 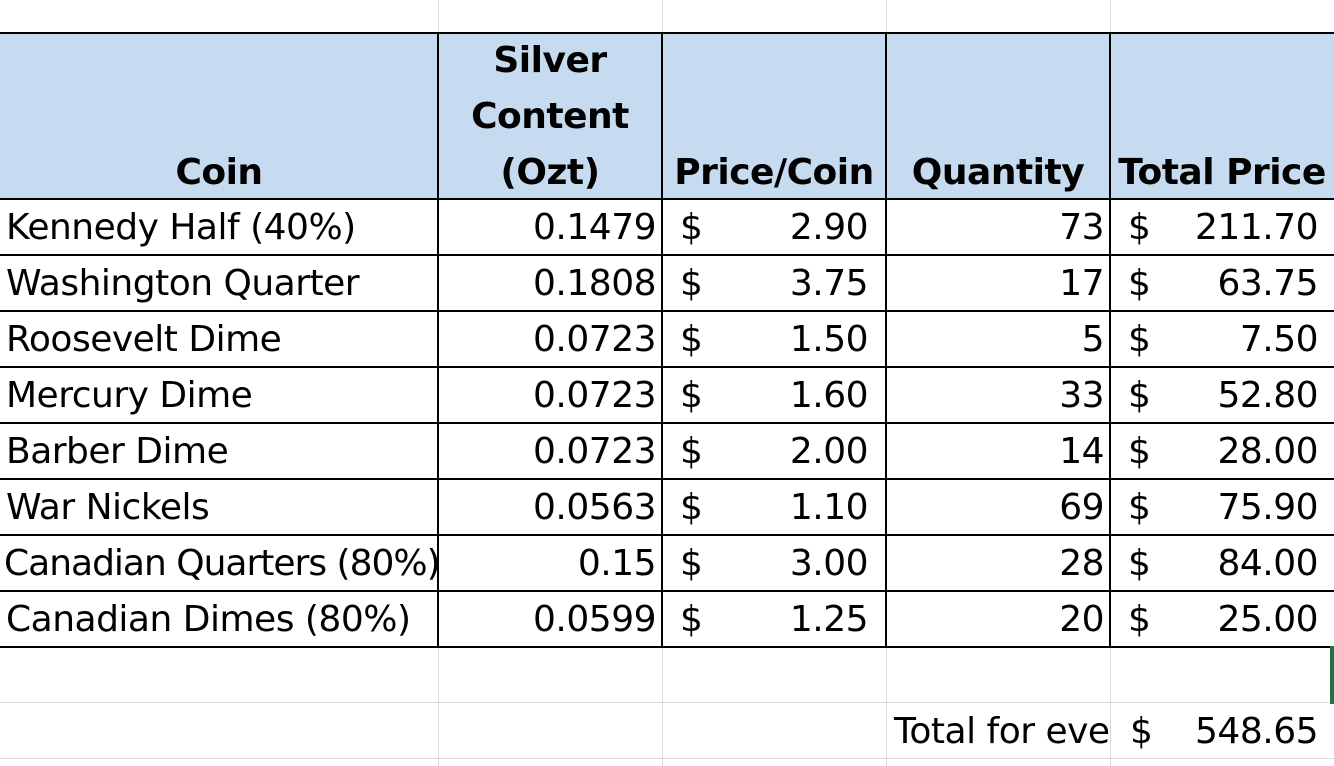 I want to click on header-price-per-coin: Price/Coin, so click(x=774, y=172).